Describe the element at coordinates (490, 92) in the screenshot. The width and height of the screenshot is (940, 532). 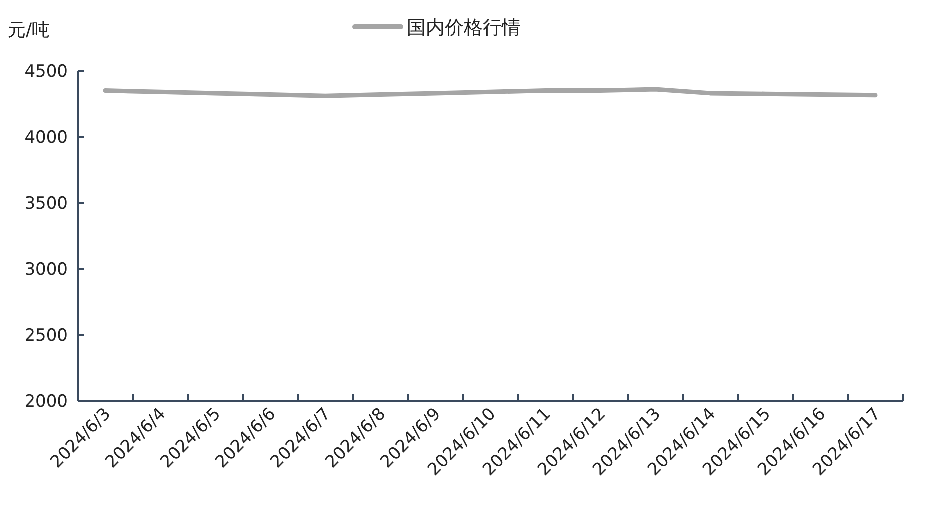
I see `line-series` at that location.